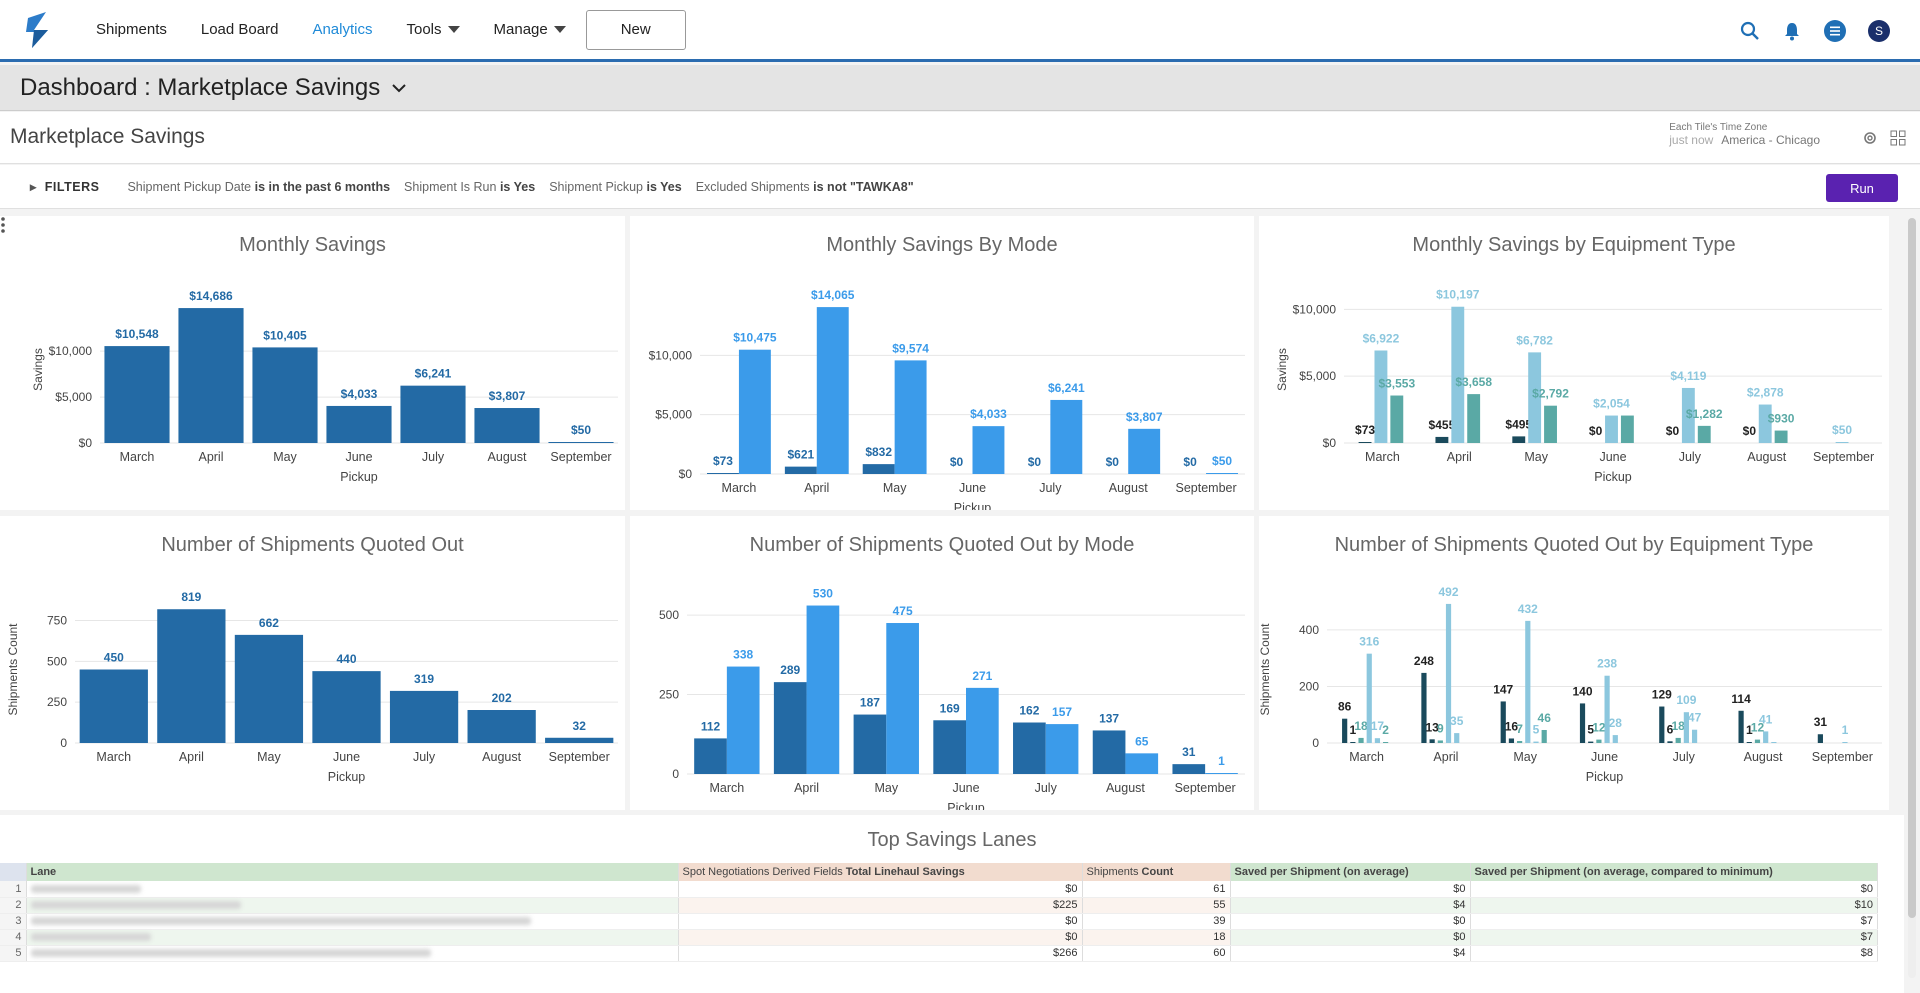 The width and height of the screenshot is (1920, 993). What do you see at coordinates (1350, 937) in the screenshot?
I see `avg-cell: $0` at bounding box center [1350, 937].